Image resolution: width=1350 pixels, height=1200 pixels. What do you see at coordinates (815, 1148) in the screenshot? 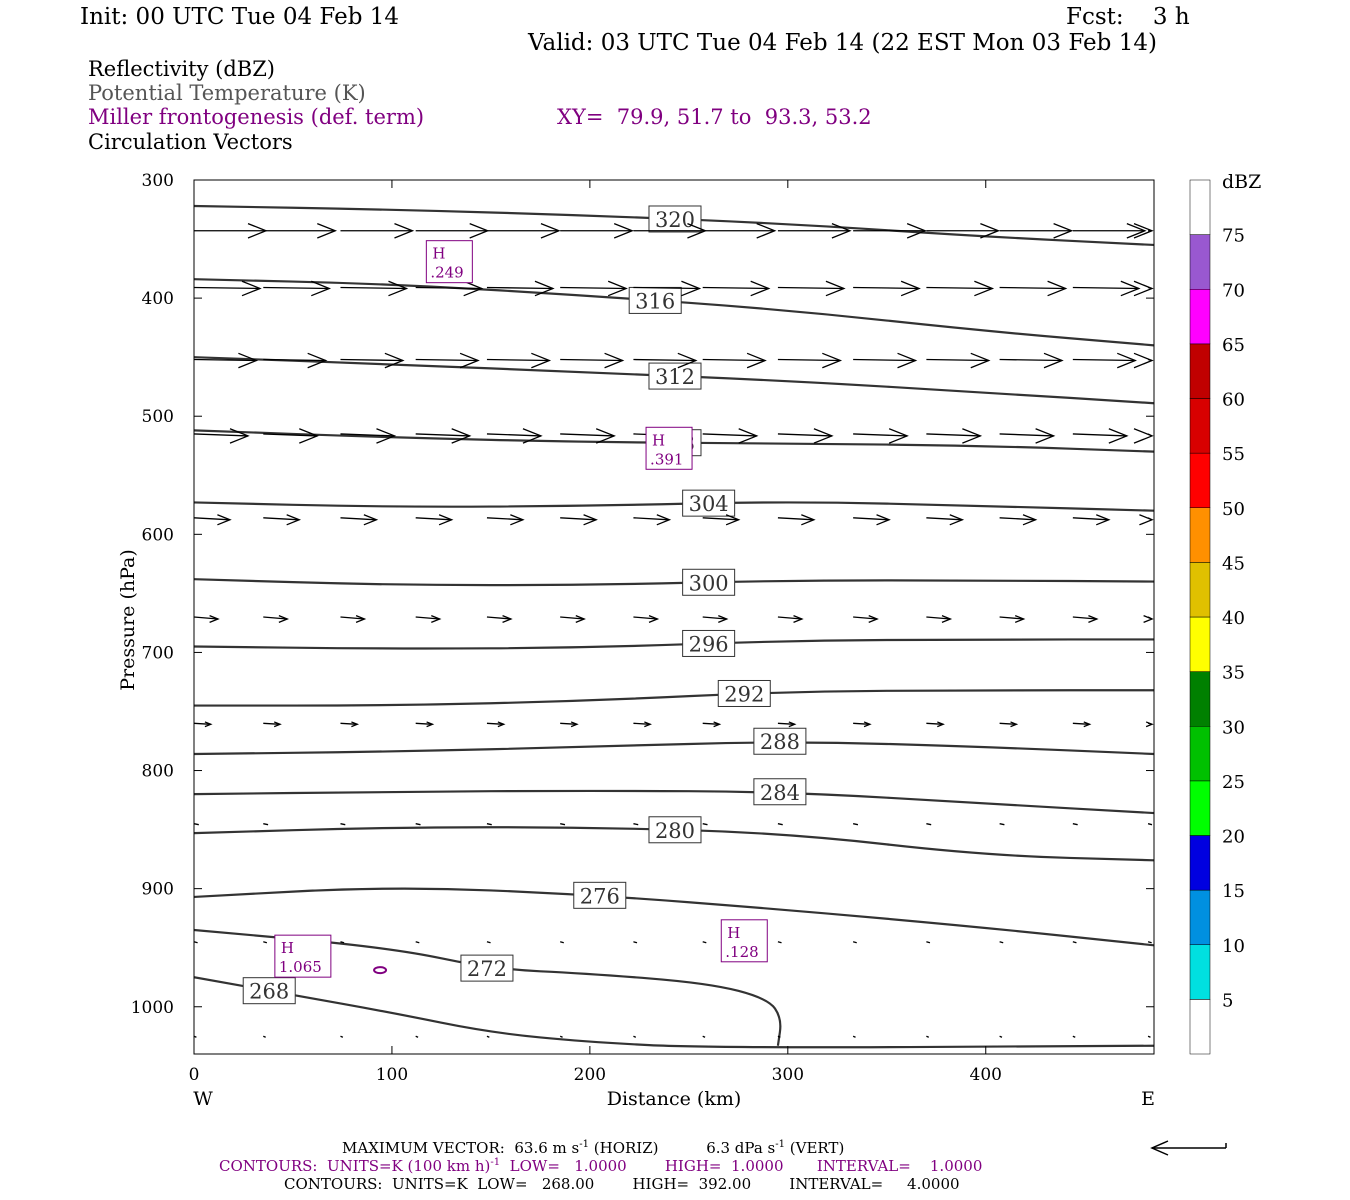
I see `max-vector-vert-unit: (VERT)` at bounding box center [815, 1148].